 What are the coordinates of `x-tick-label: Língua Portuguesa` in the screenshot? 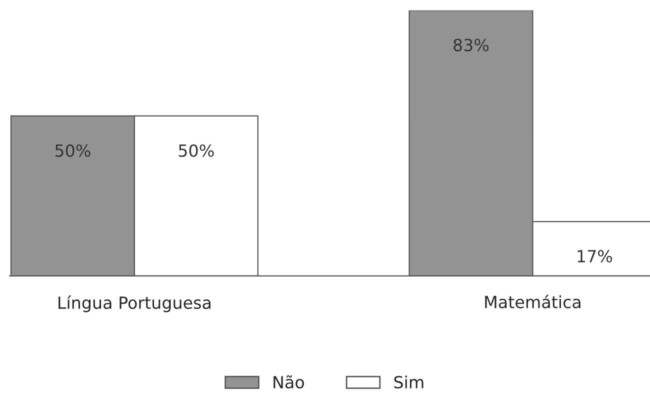 It's located at (134, 303).